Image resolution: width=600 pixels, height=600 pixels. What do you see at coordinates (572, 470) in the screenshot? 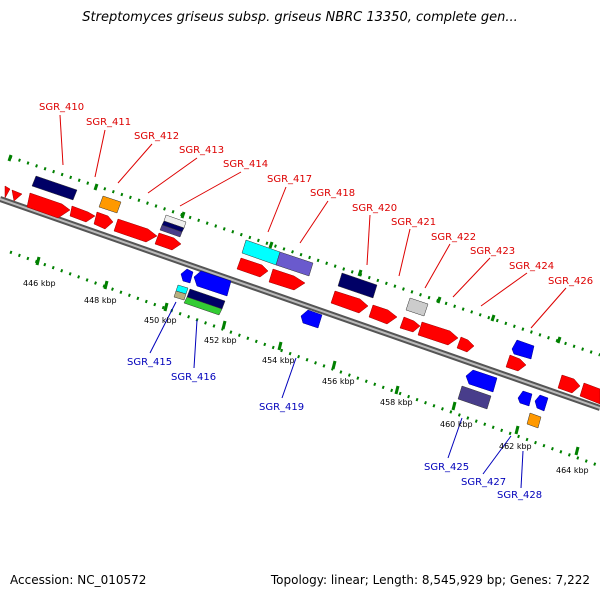
I see `scale-label: 464 kbp` at bounding box center [572, 470].